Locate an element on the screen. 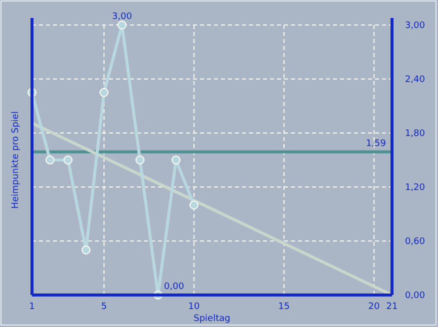 This screenshot has width=438, height=327. x-tick-label: 10 is located at coordinates (194, 307).